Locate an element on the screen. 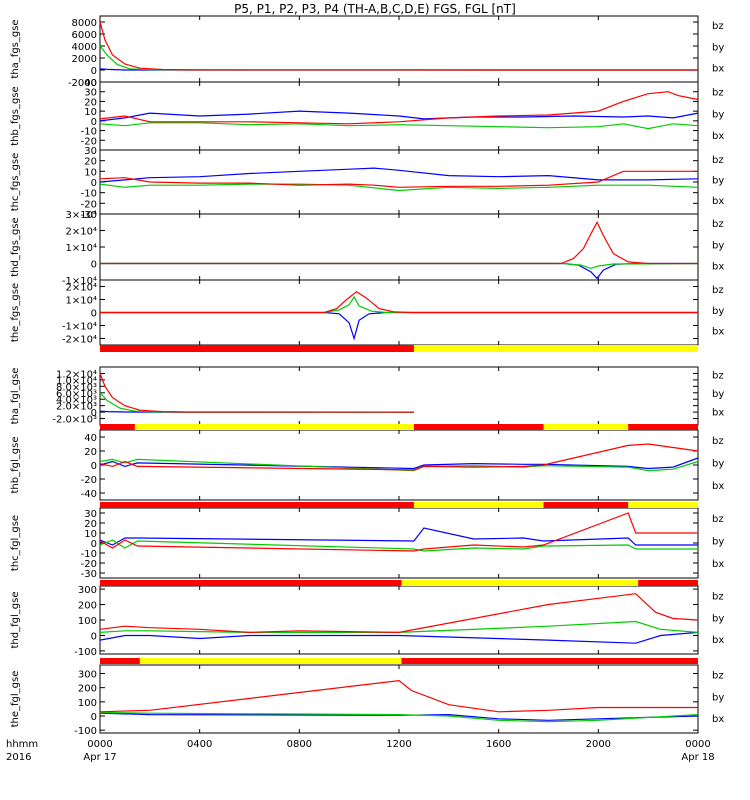 Image resolution: width=750 pixels, height=800 pixels. series-bz-p8 is located at coordinates (398, 532).